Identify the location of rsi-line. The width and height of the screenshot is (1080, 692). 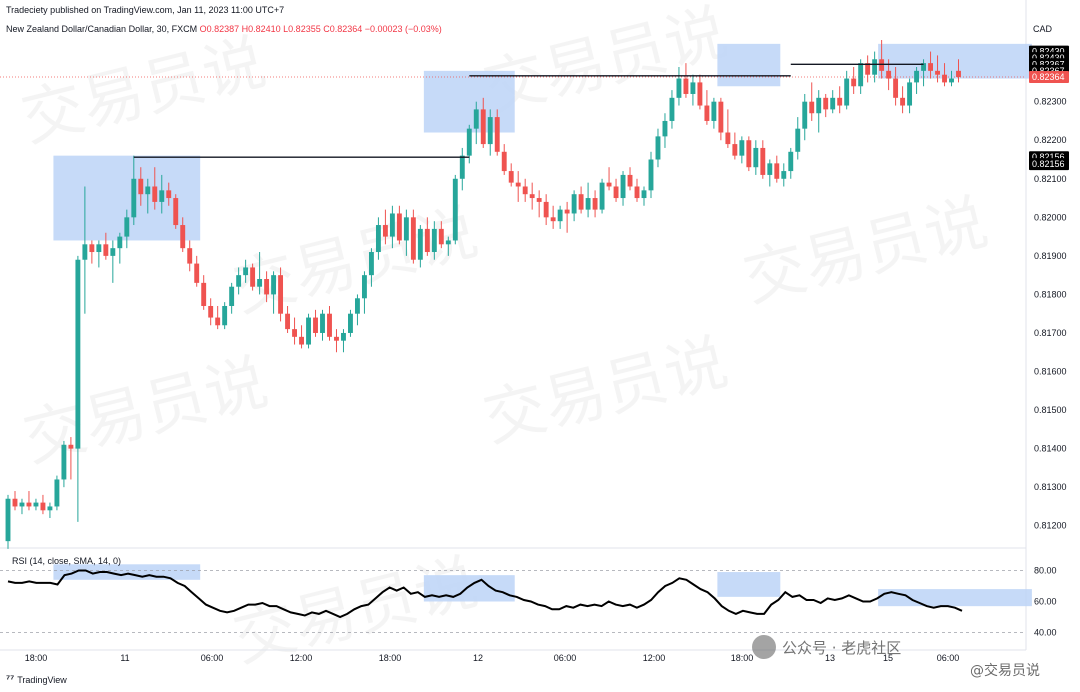
(485, 594).